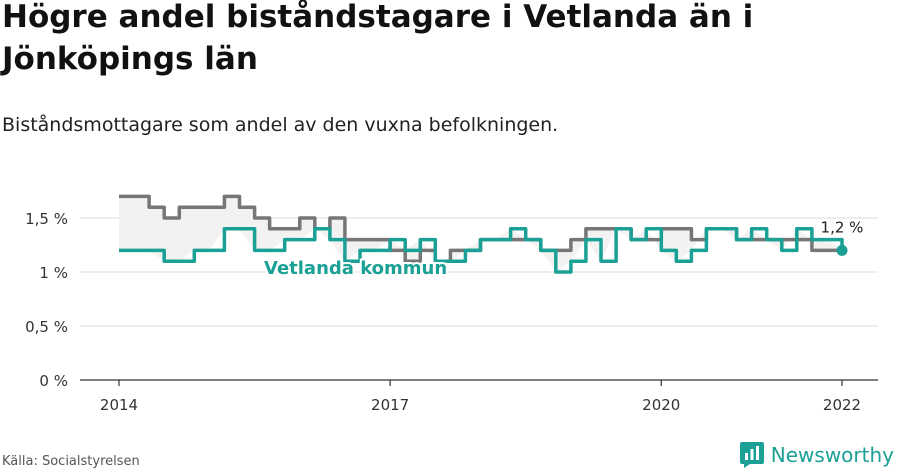 The height and width of the screenshot is (474, 900). What do you see at coordinates (842, 227) in the screenshot?
I see `end-value-label: 1,2 %` at bounding box center [842, 227].